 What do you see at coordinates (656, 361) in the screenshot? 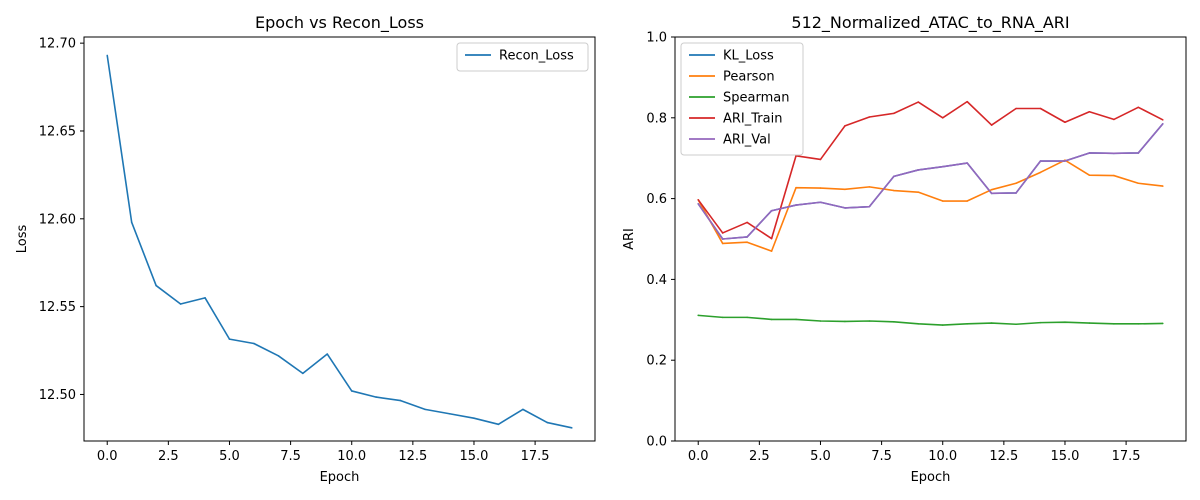
I see `y-tick-label: 0.2` at bounding box center [656, 361].